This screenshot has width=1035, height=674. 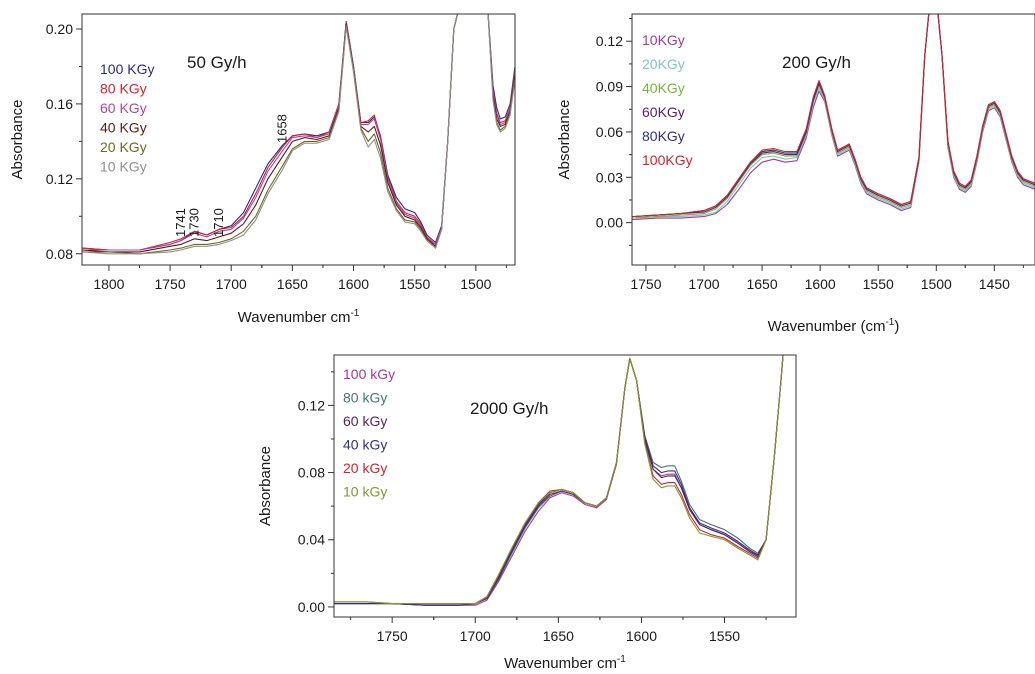 I want to click on y-tick-label: 0.06, so click(x=609, y=132).